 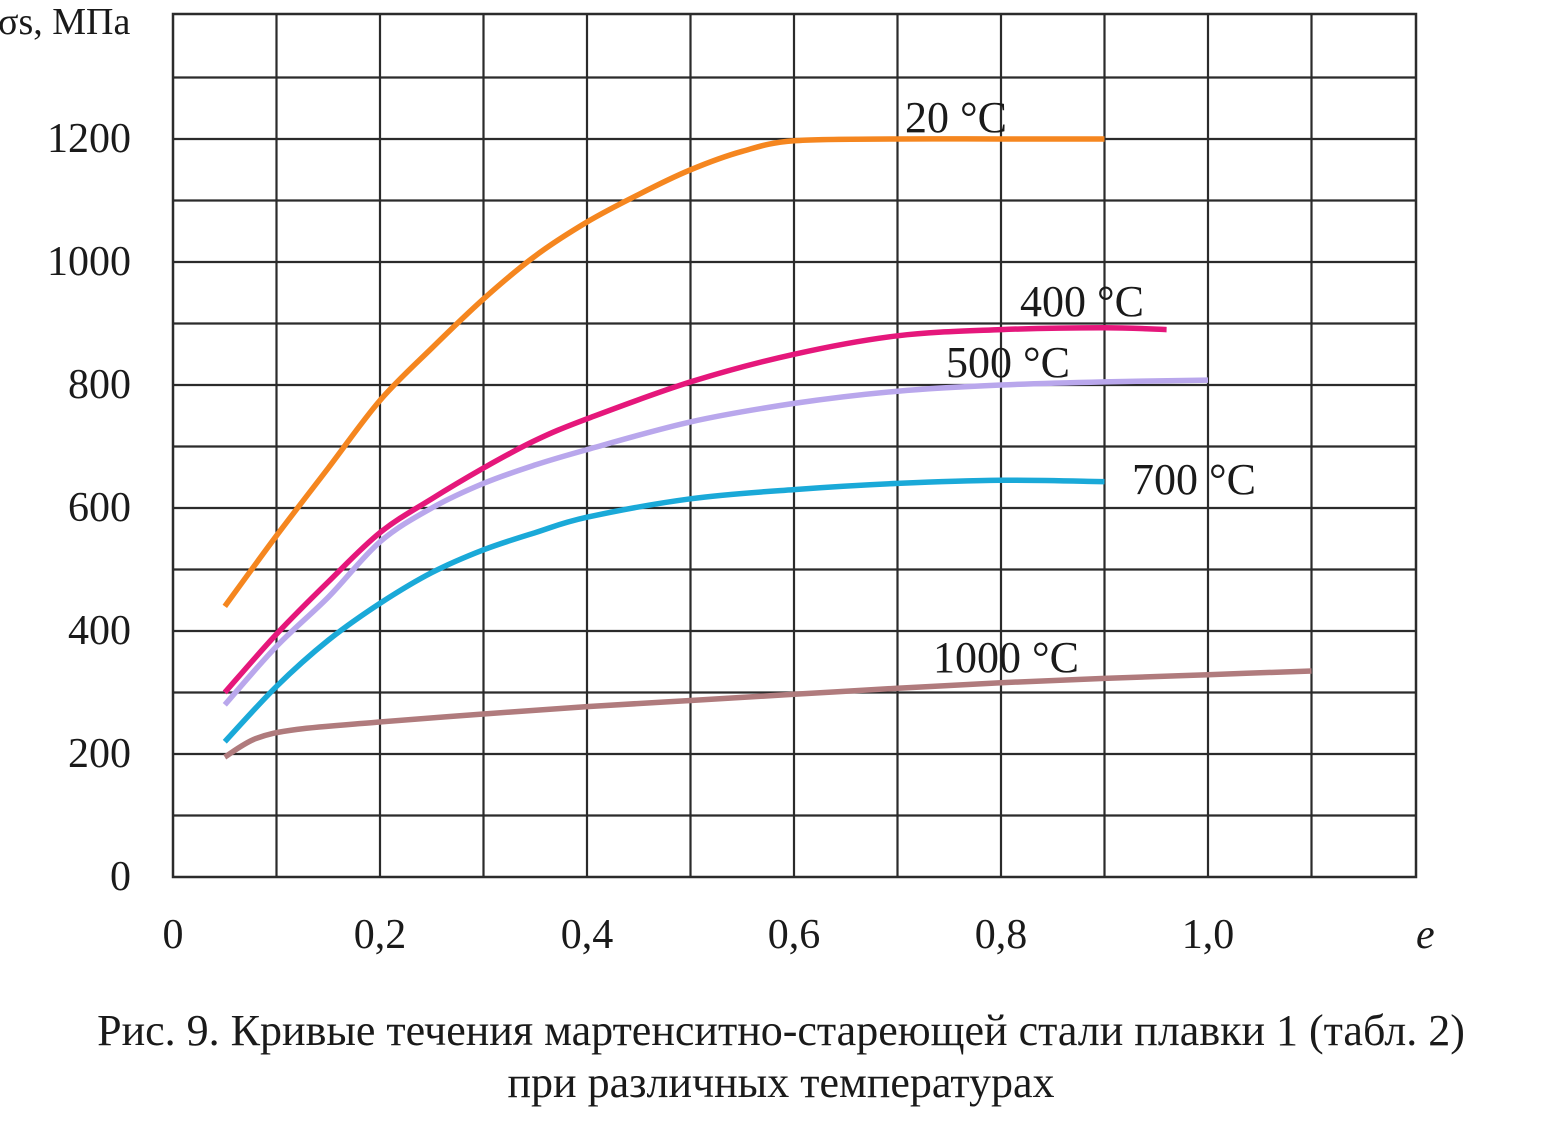 What do you see at coordinates (89, 139) in the screenshot?
I see `y-tick-label: 1200` at bounding box center [89, 139].